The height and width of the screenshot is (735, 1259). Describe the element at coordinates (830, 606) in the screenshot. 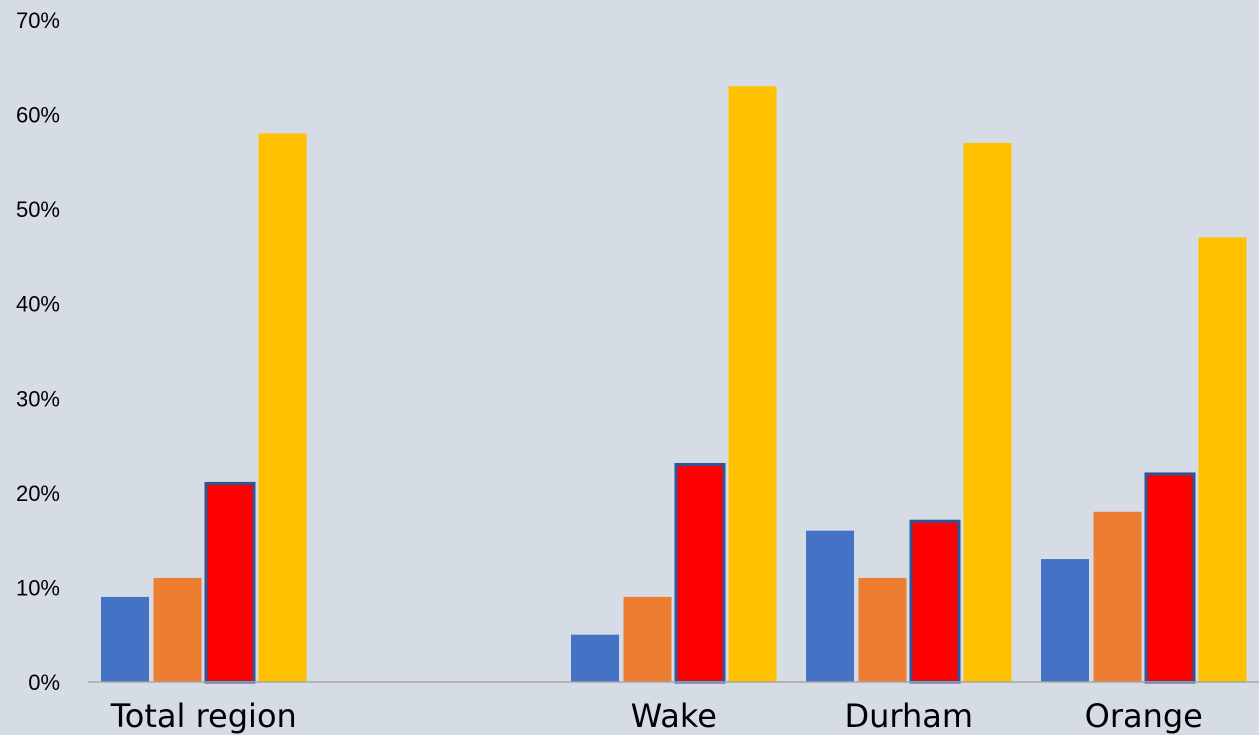

I see `bar-durham-s1` at that location.